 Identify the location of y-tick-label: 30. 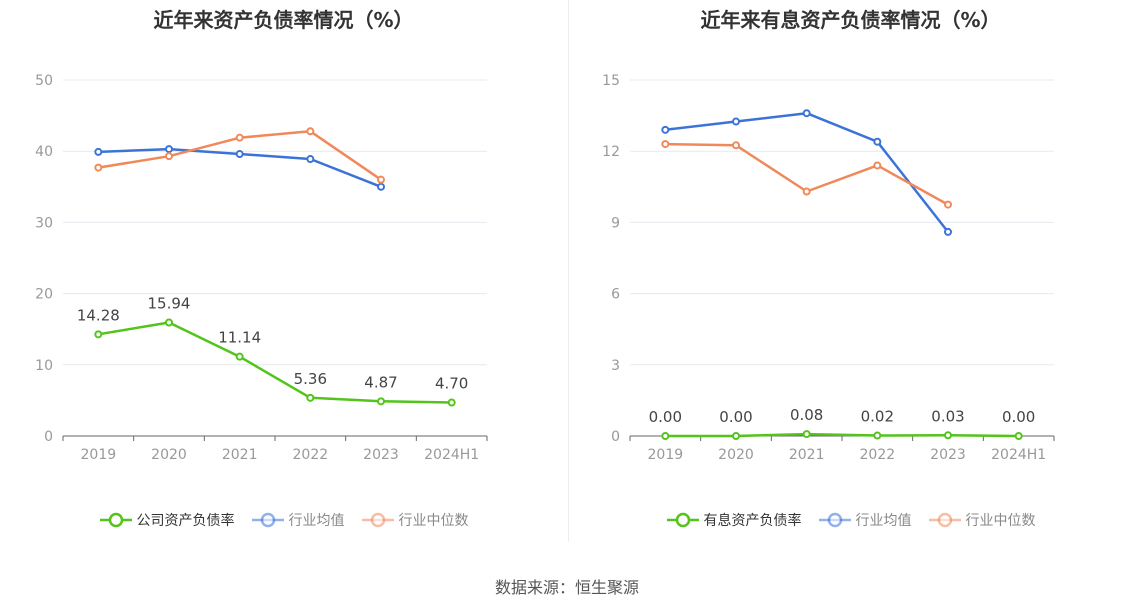
(44, 223).